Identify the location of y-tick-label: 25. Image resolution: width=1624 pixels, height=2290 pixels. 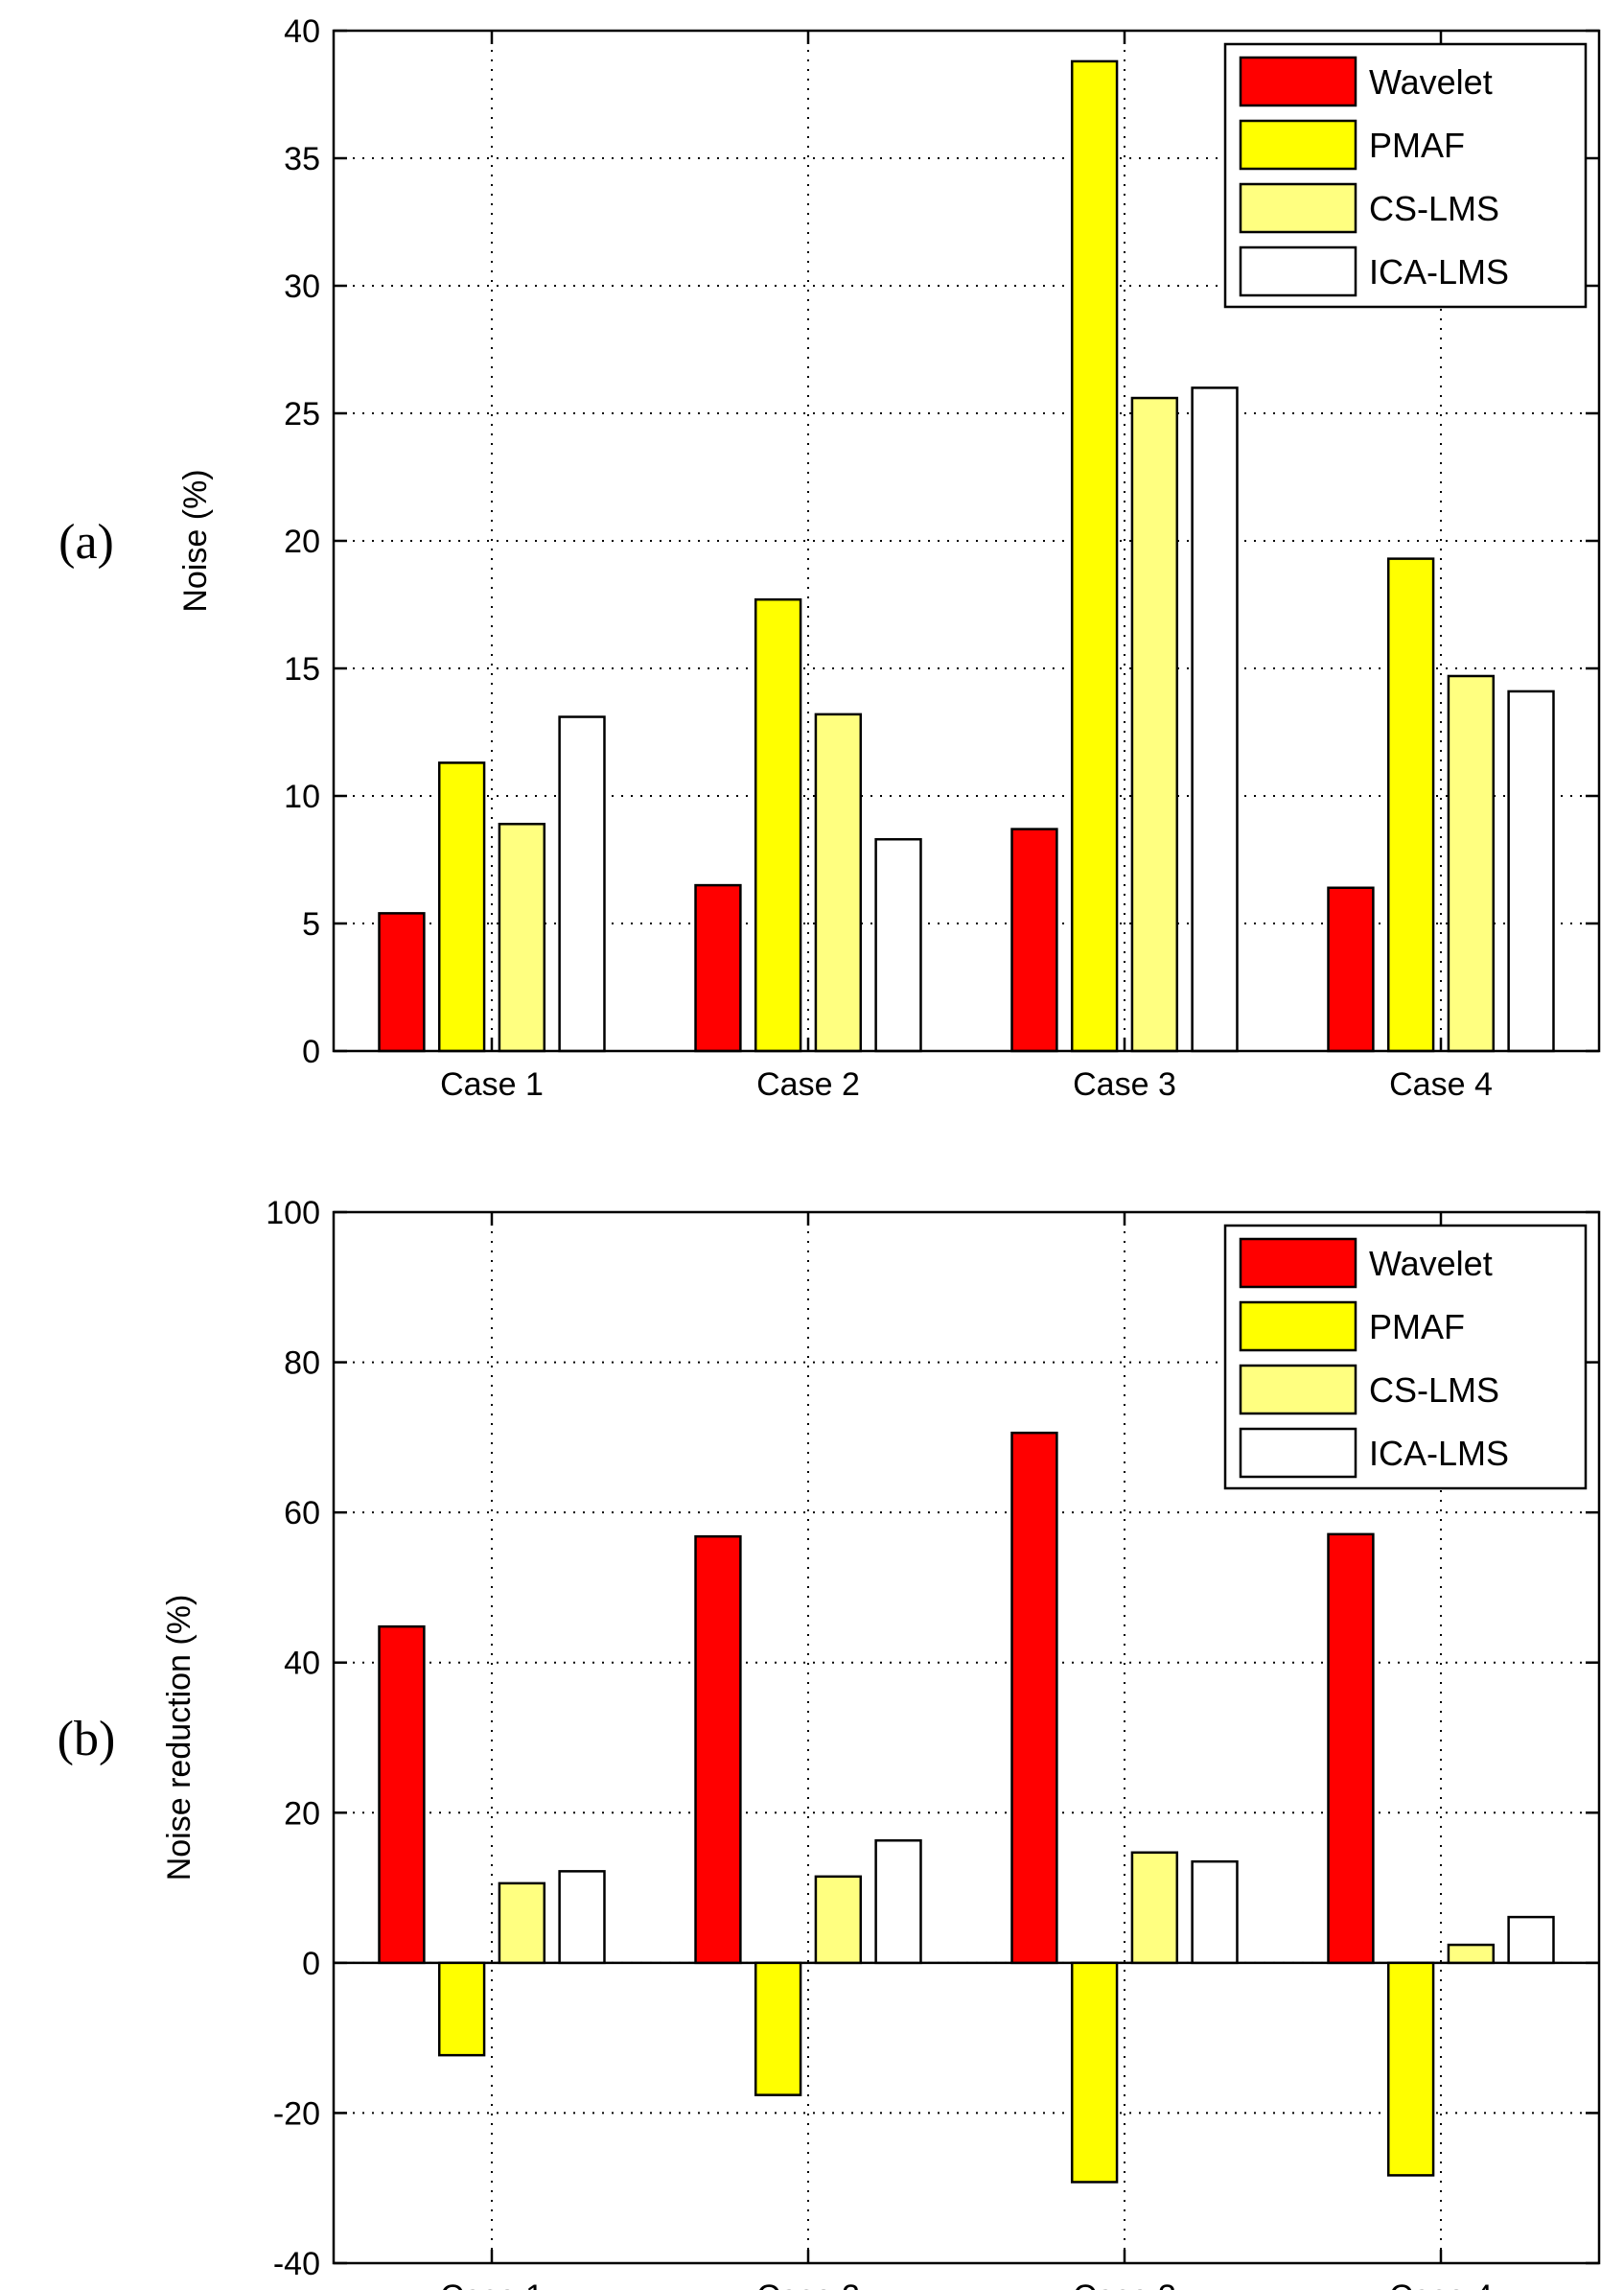
(302, 414).